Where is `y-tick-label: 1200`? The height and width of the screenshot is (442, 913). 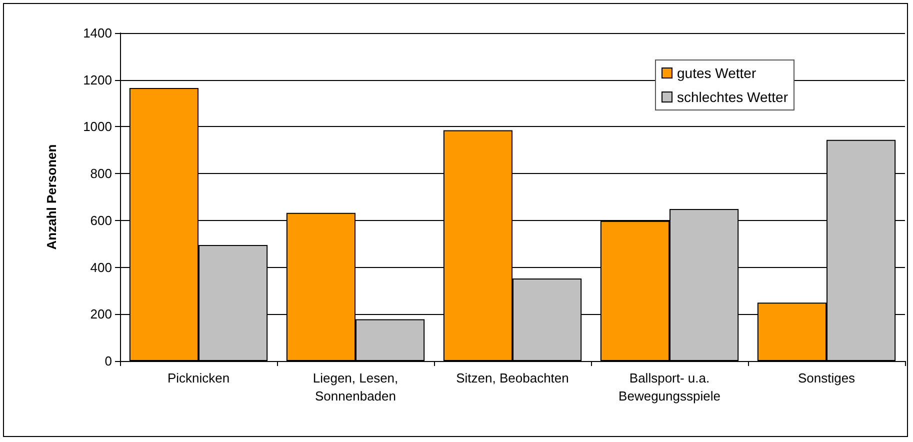 y-tick-label: 1200 is located at coordinates (97, 80).